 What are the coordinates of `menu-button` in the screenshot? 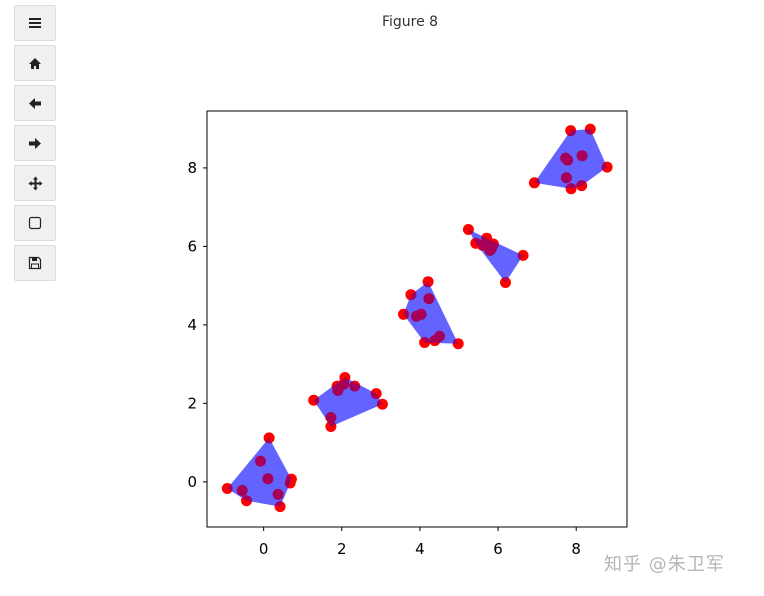 It's located at (35, 23).